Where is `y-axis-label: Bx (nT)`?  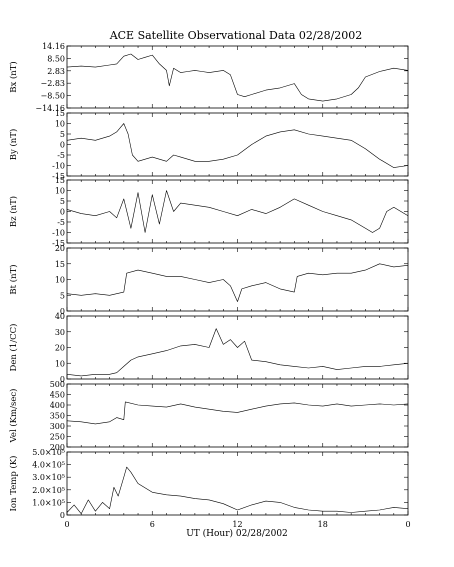
y-axis-label: Bx (nT) is located at coordinates (13, 77).